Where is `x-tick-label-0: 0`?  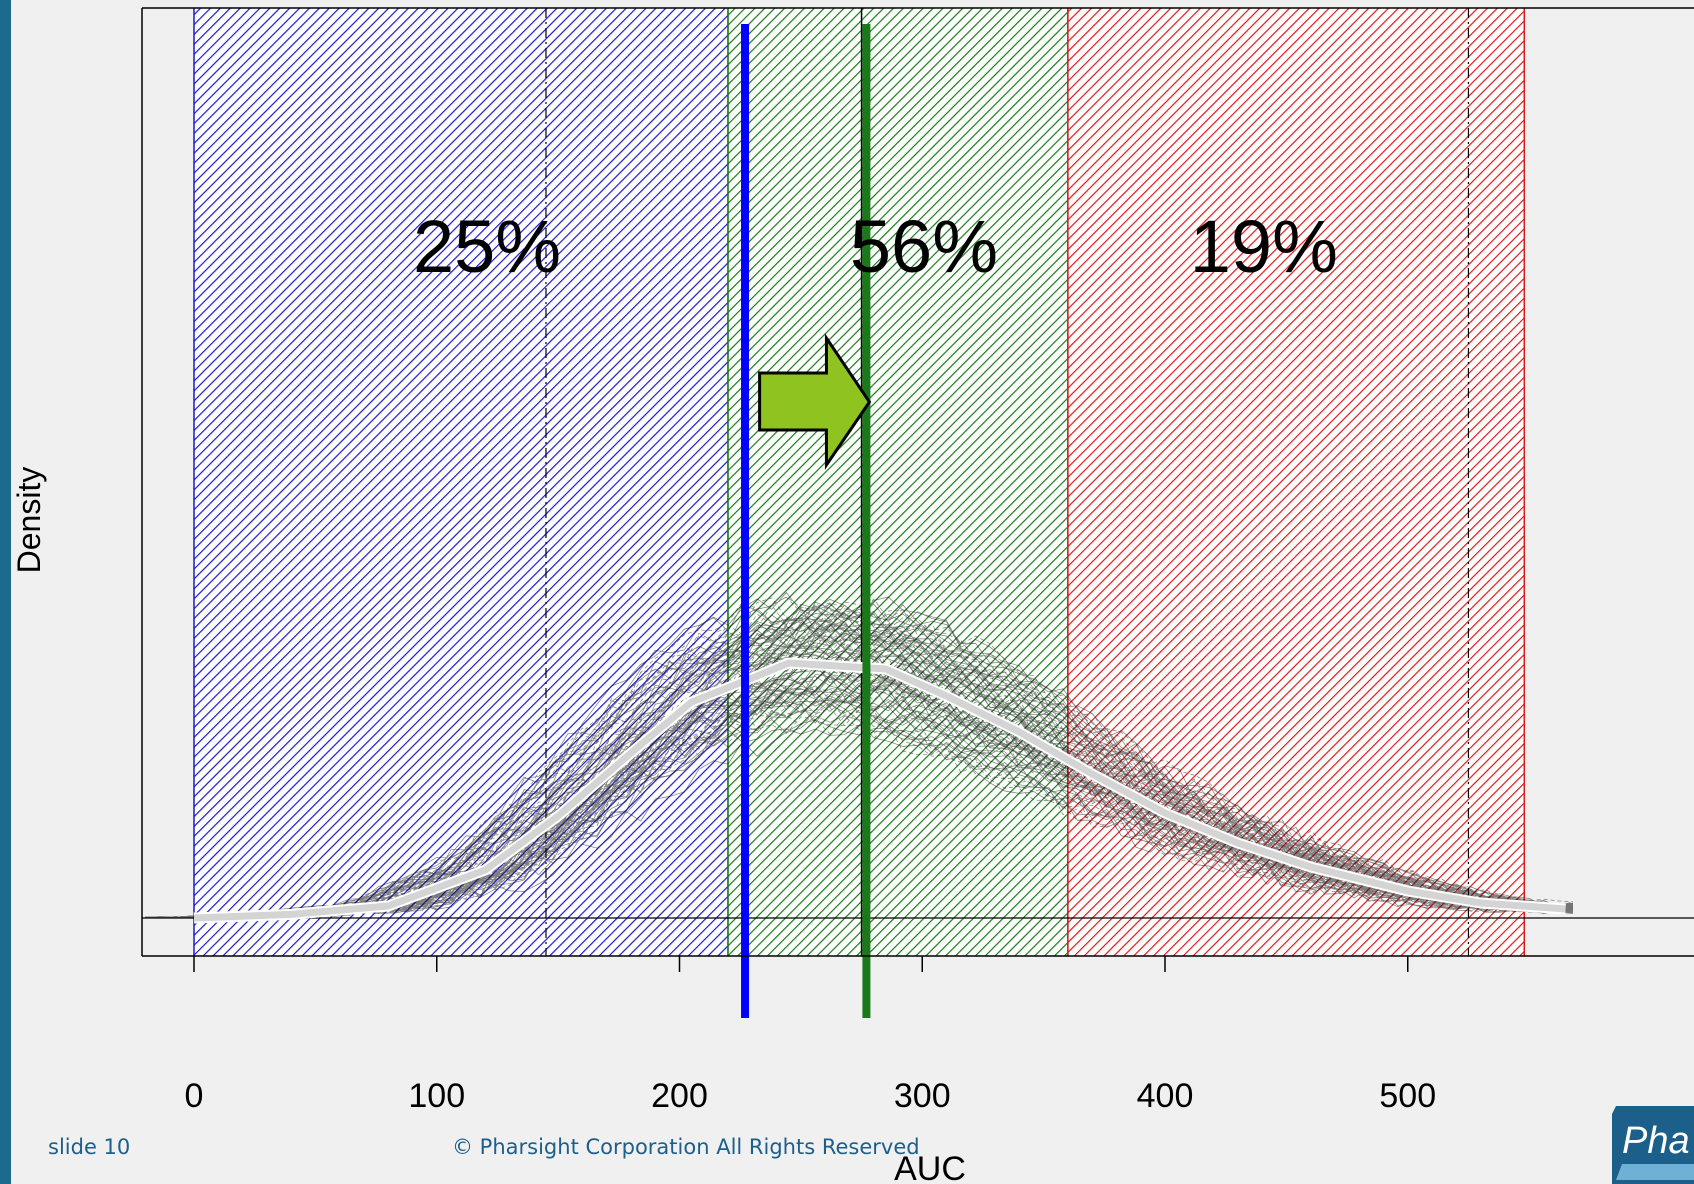
x-tick-label-0: 0 is located at coordinates (194, 1096).